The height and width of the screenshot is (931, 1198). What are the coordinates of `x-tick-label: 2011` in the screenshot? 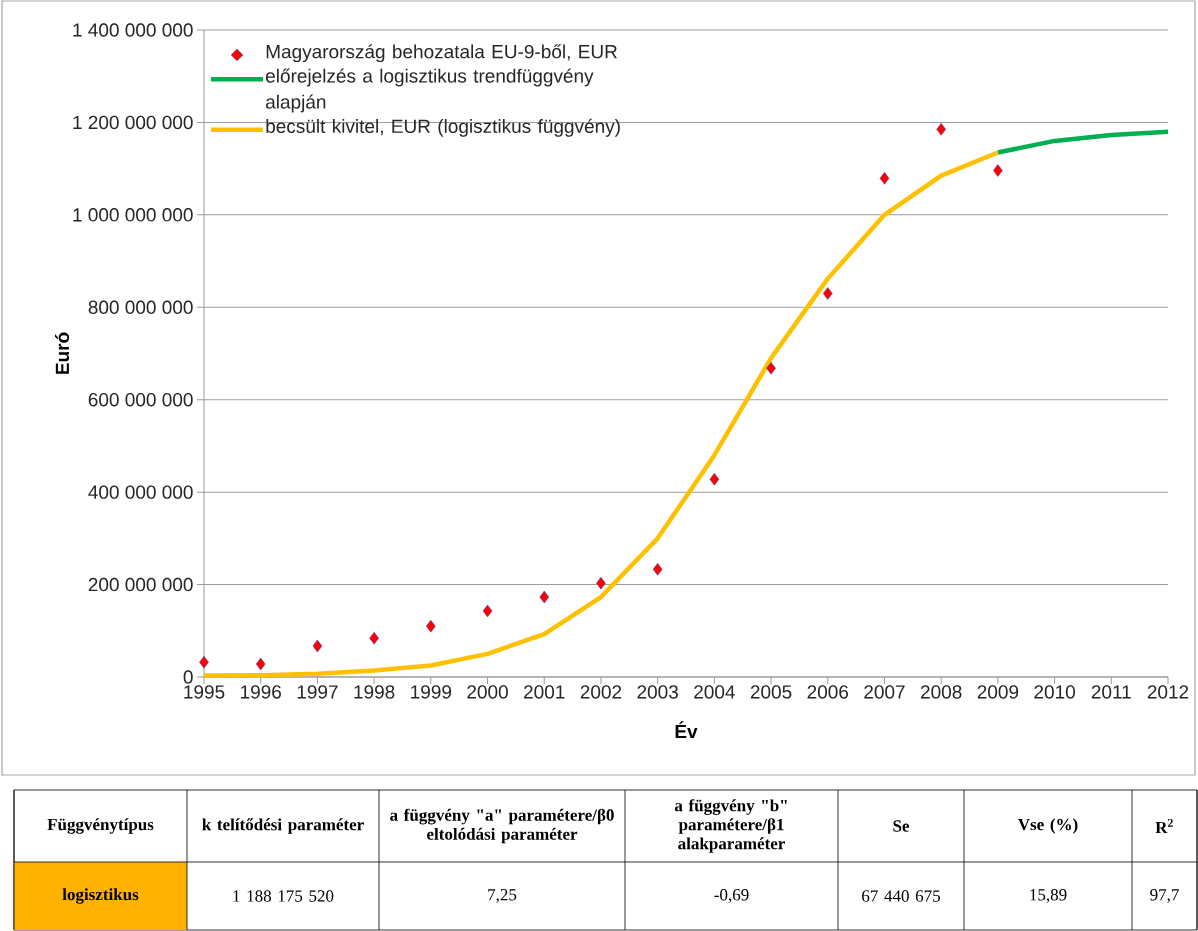 It's located at (1111, 692).